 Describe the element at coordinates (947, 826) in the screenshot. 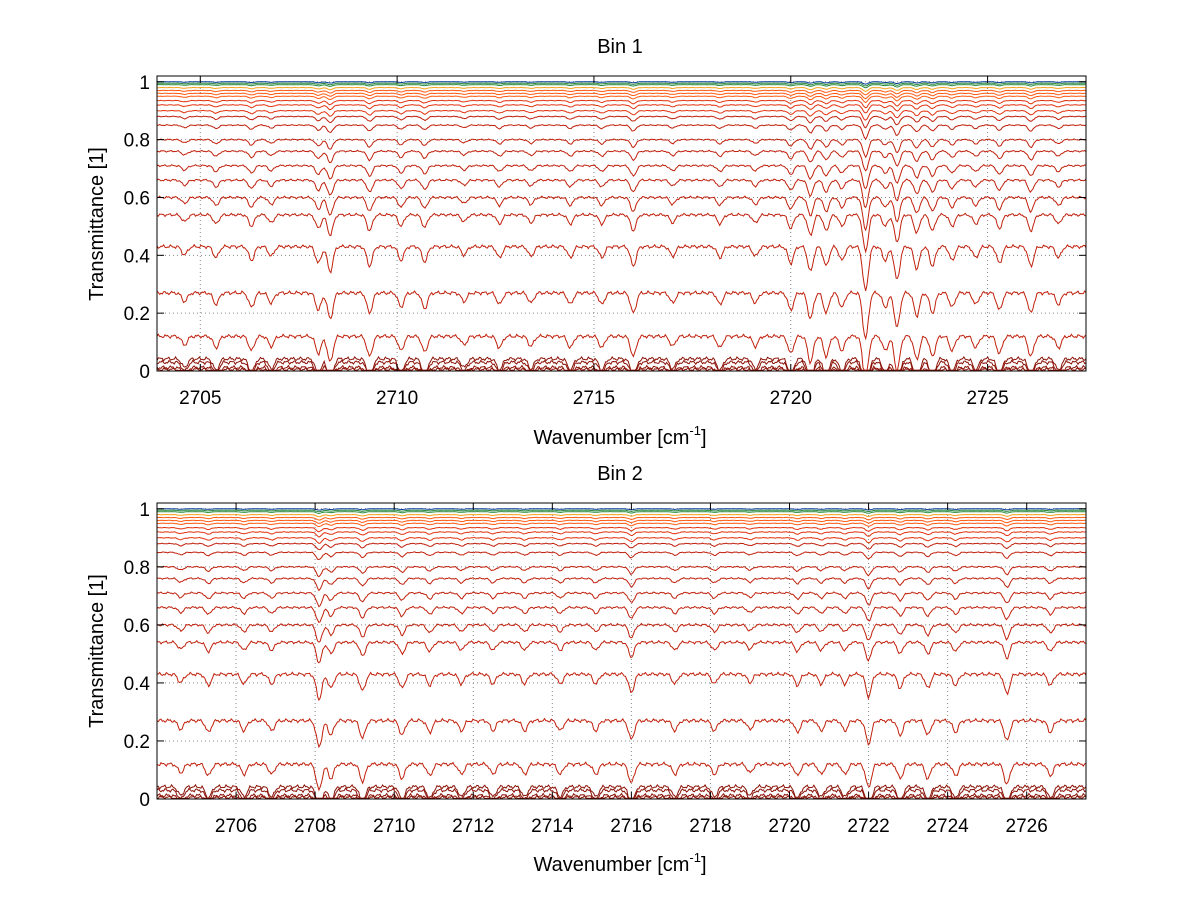

I see `x-tick-label: 2724` at that location.